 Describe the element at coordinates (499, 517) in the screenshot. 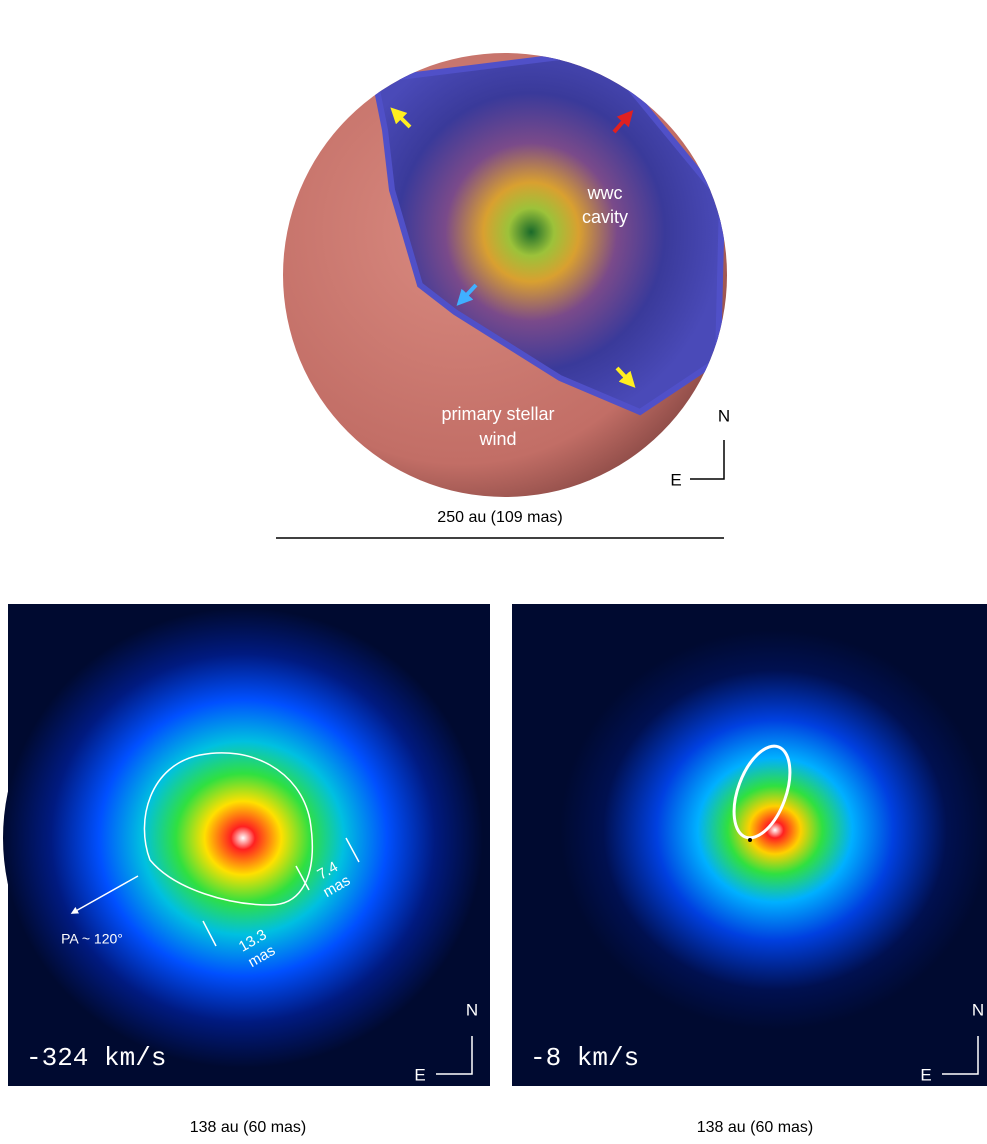

I see `scale-label: 250 au (109 mas)` at that location.